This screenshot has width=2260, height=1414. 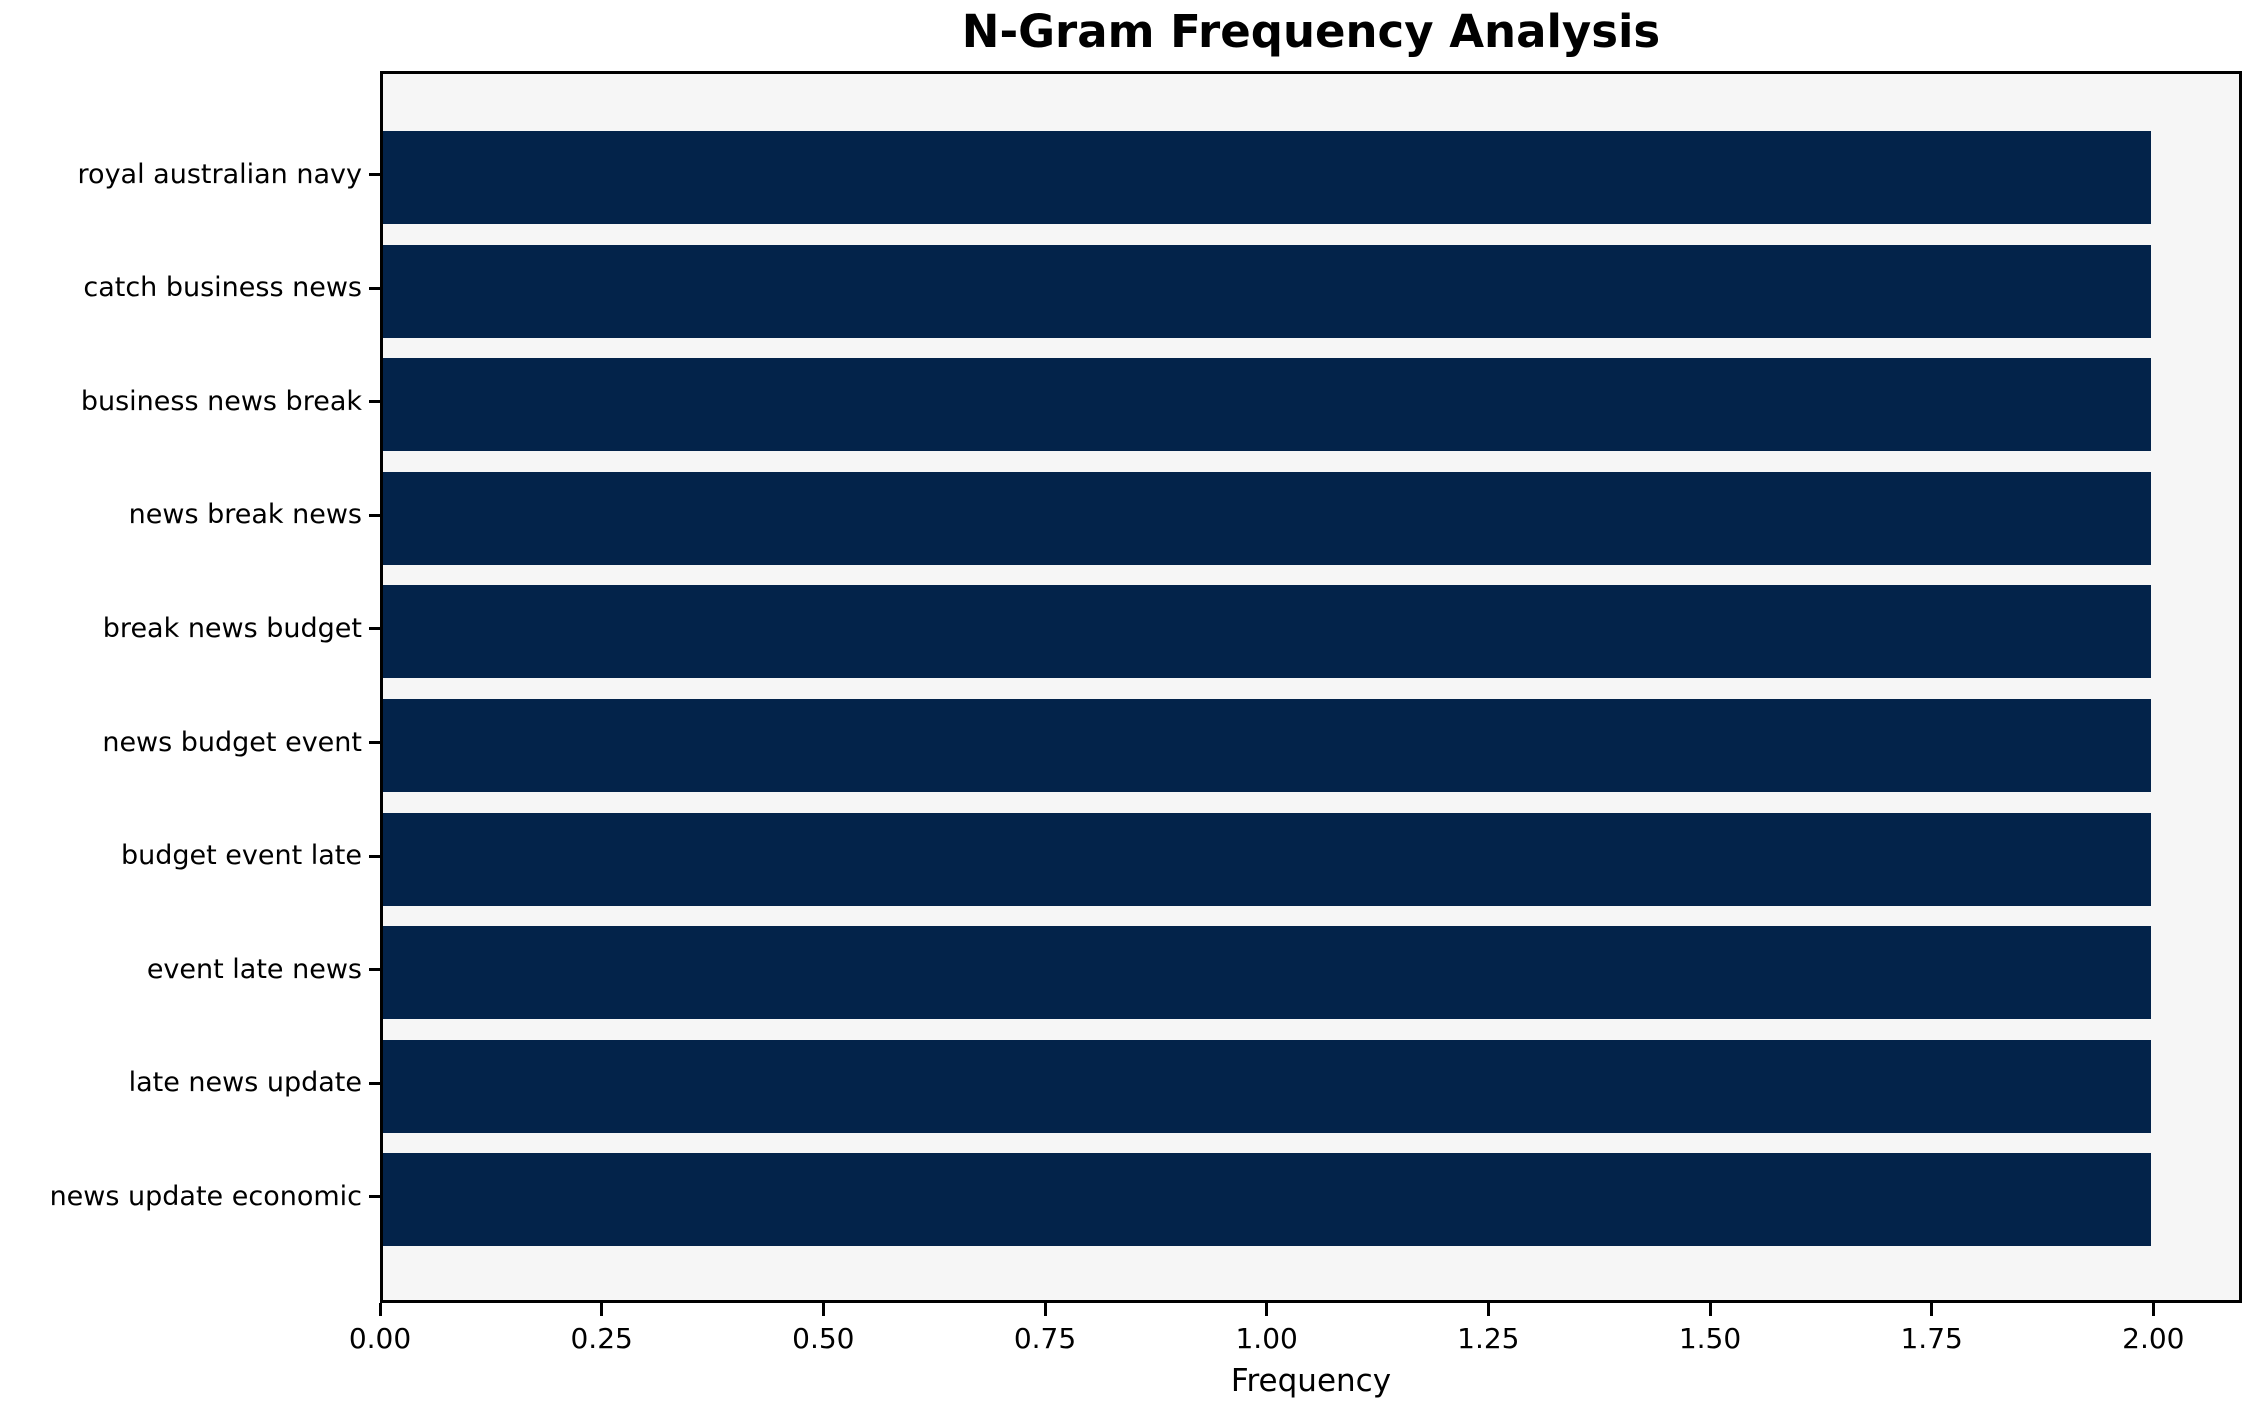 What do you see at coordinates (1267, 518) in the screenshot?
I see `bar-news-break-news` at bounding box center [1267, 518].